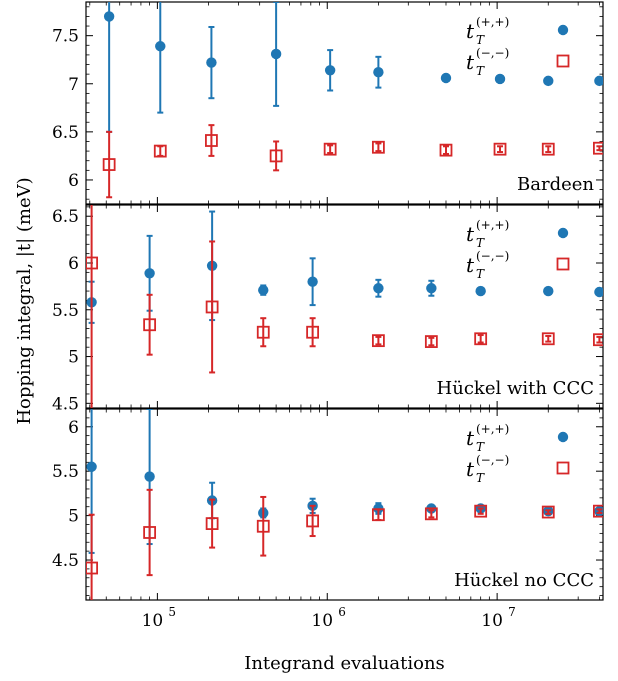 The image size is (618, 681). Describe the element at coordinates (172, 612) in the screenshot. I see `x-tick-exponent: 5` at that location.